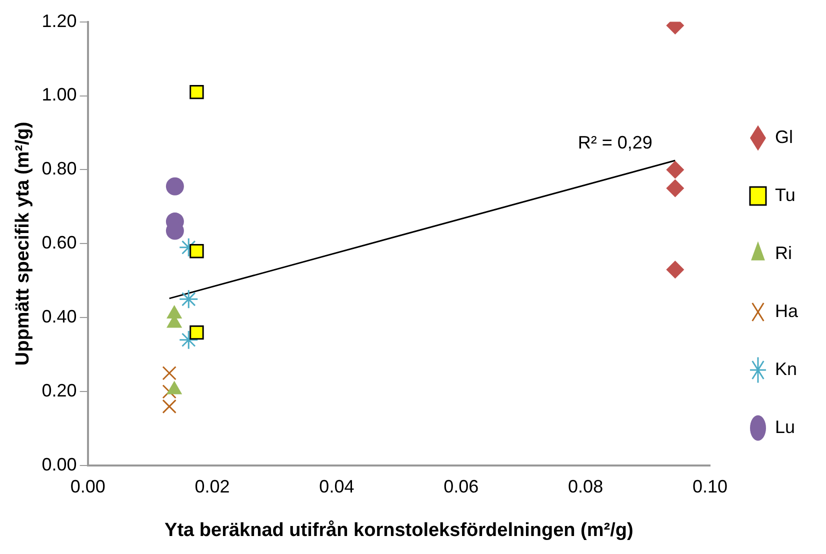 The image size is (826, 554). I want to click on y-tick-label: 0.40, so click(59, 316).